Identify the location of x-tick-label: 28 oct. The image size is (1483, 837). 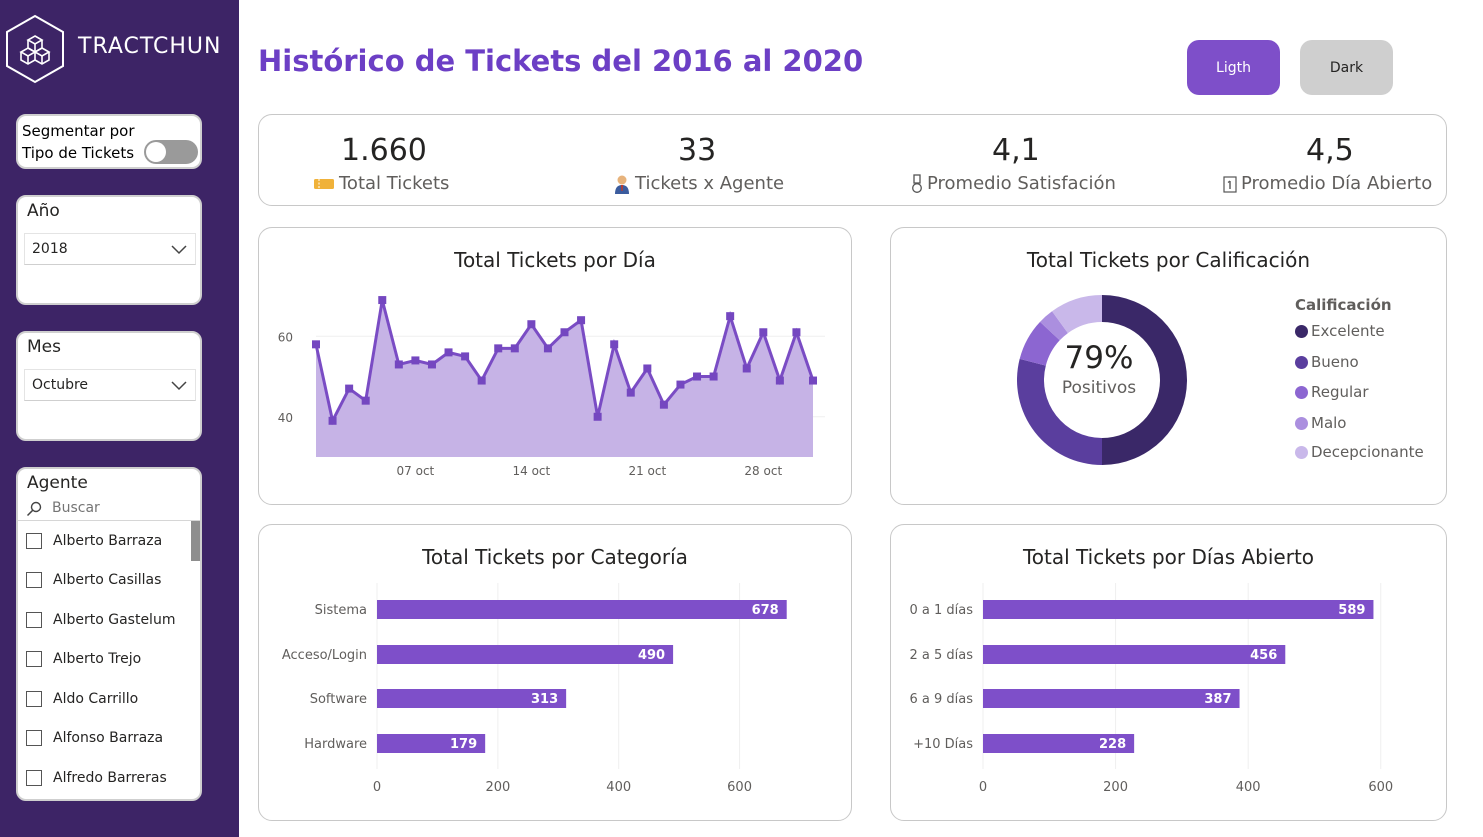
(763, 471).